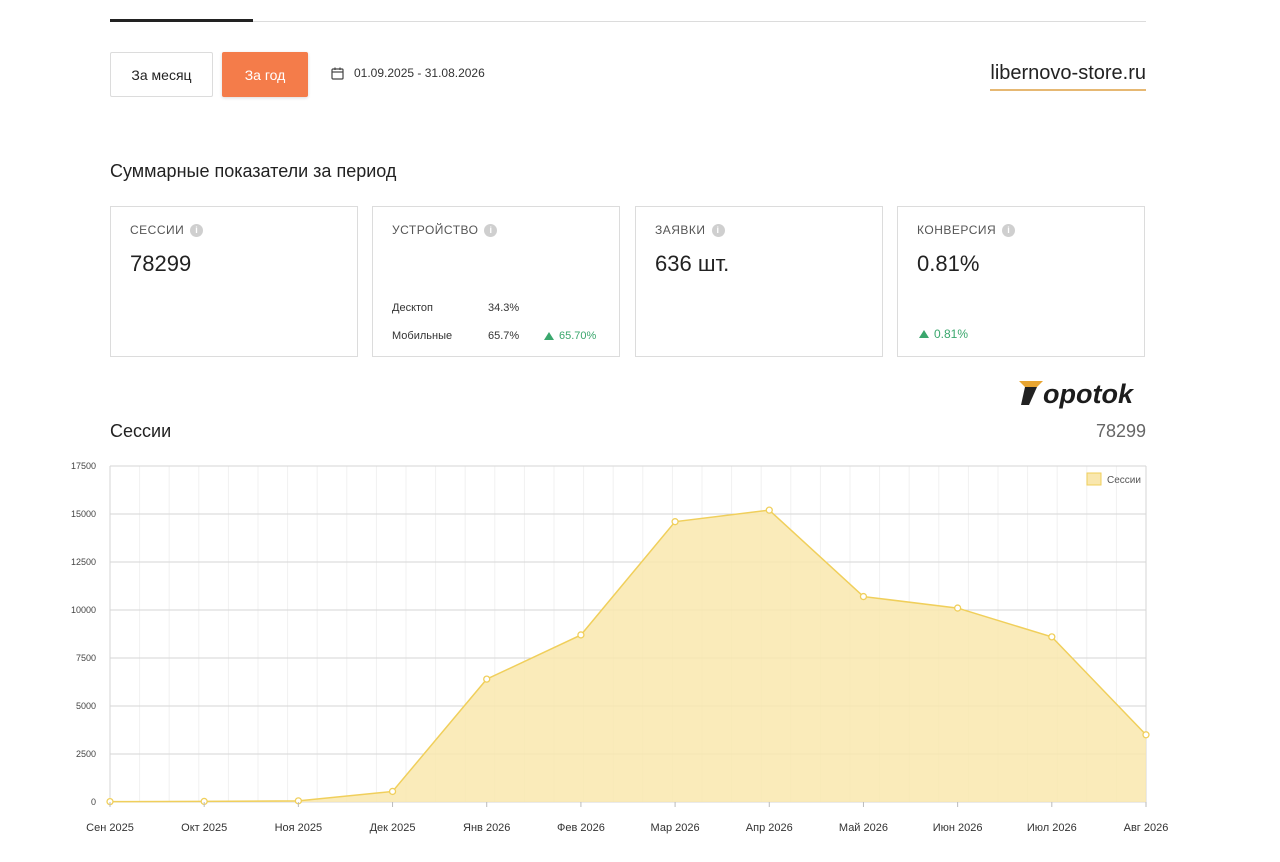 The image size is (1280, 862). What do you see at coordinates (1089, 394) in the screenshot?
I see `svg-text: opotok` at bounding box center [1089, 394].